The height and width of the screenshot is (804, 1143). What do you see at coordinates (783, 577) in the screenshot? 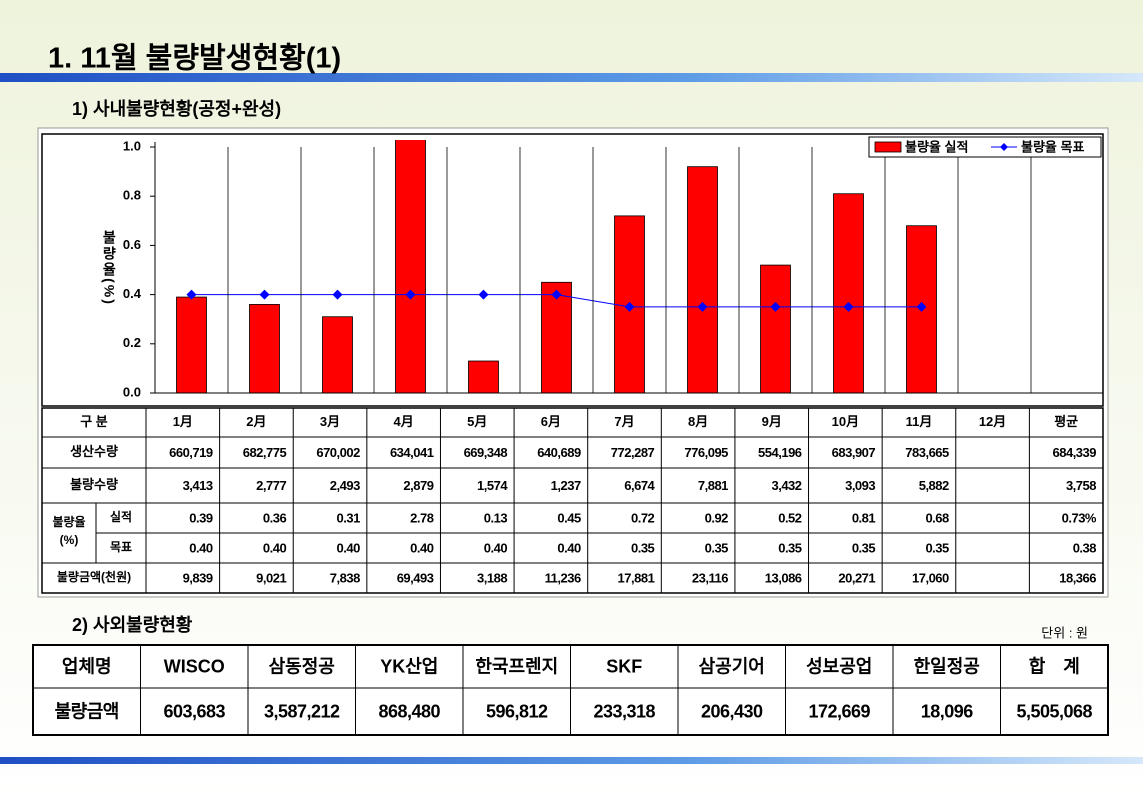
I see `table-cell: 13,086` at bounding box center [783, 577].